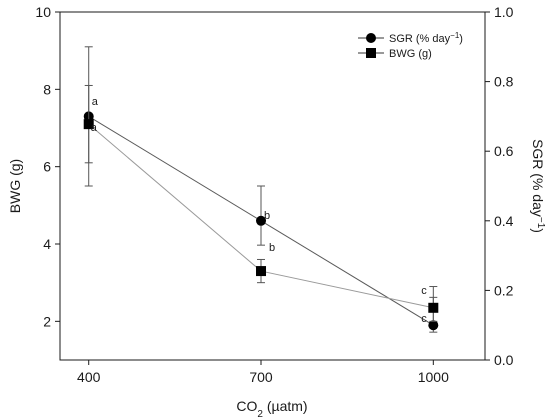 This screenshot has height=419, width=550. Describe the element at coordinates (504, 82) in the screenshot. I see `y-right-tick-label: 0.8` at that location.